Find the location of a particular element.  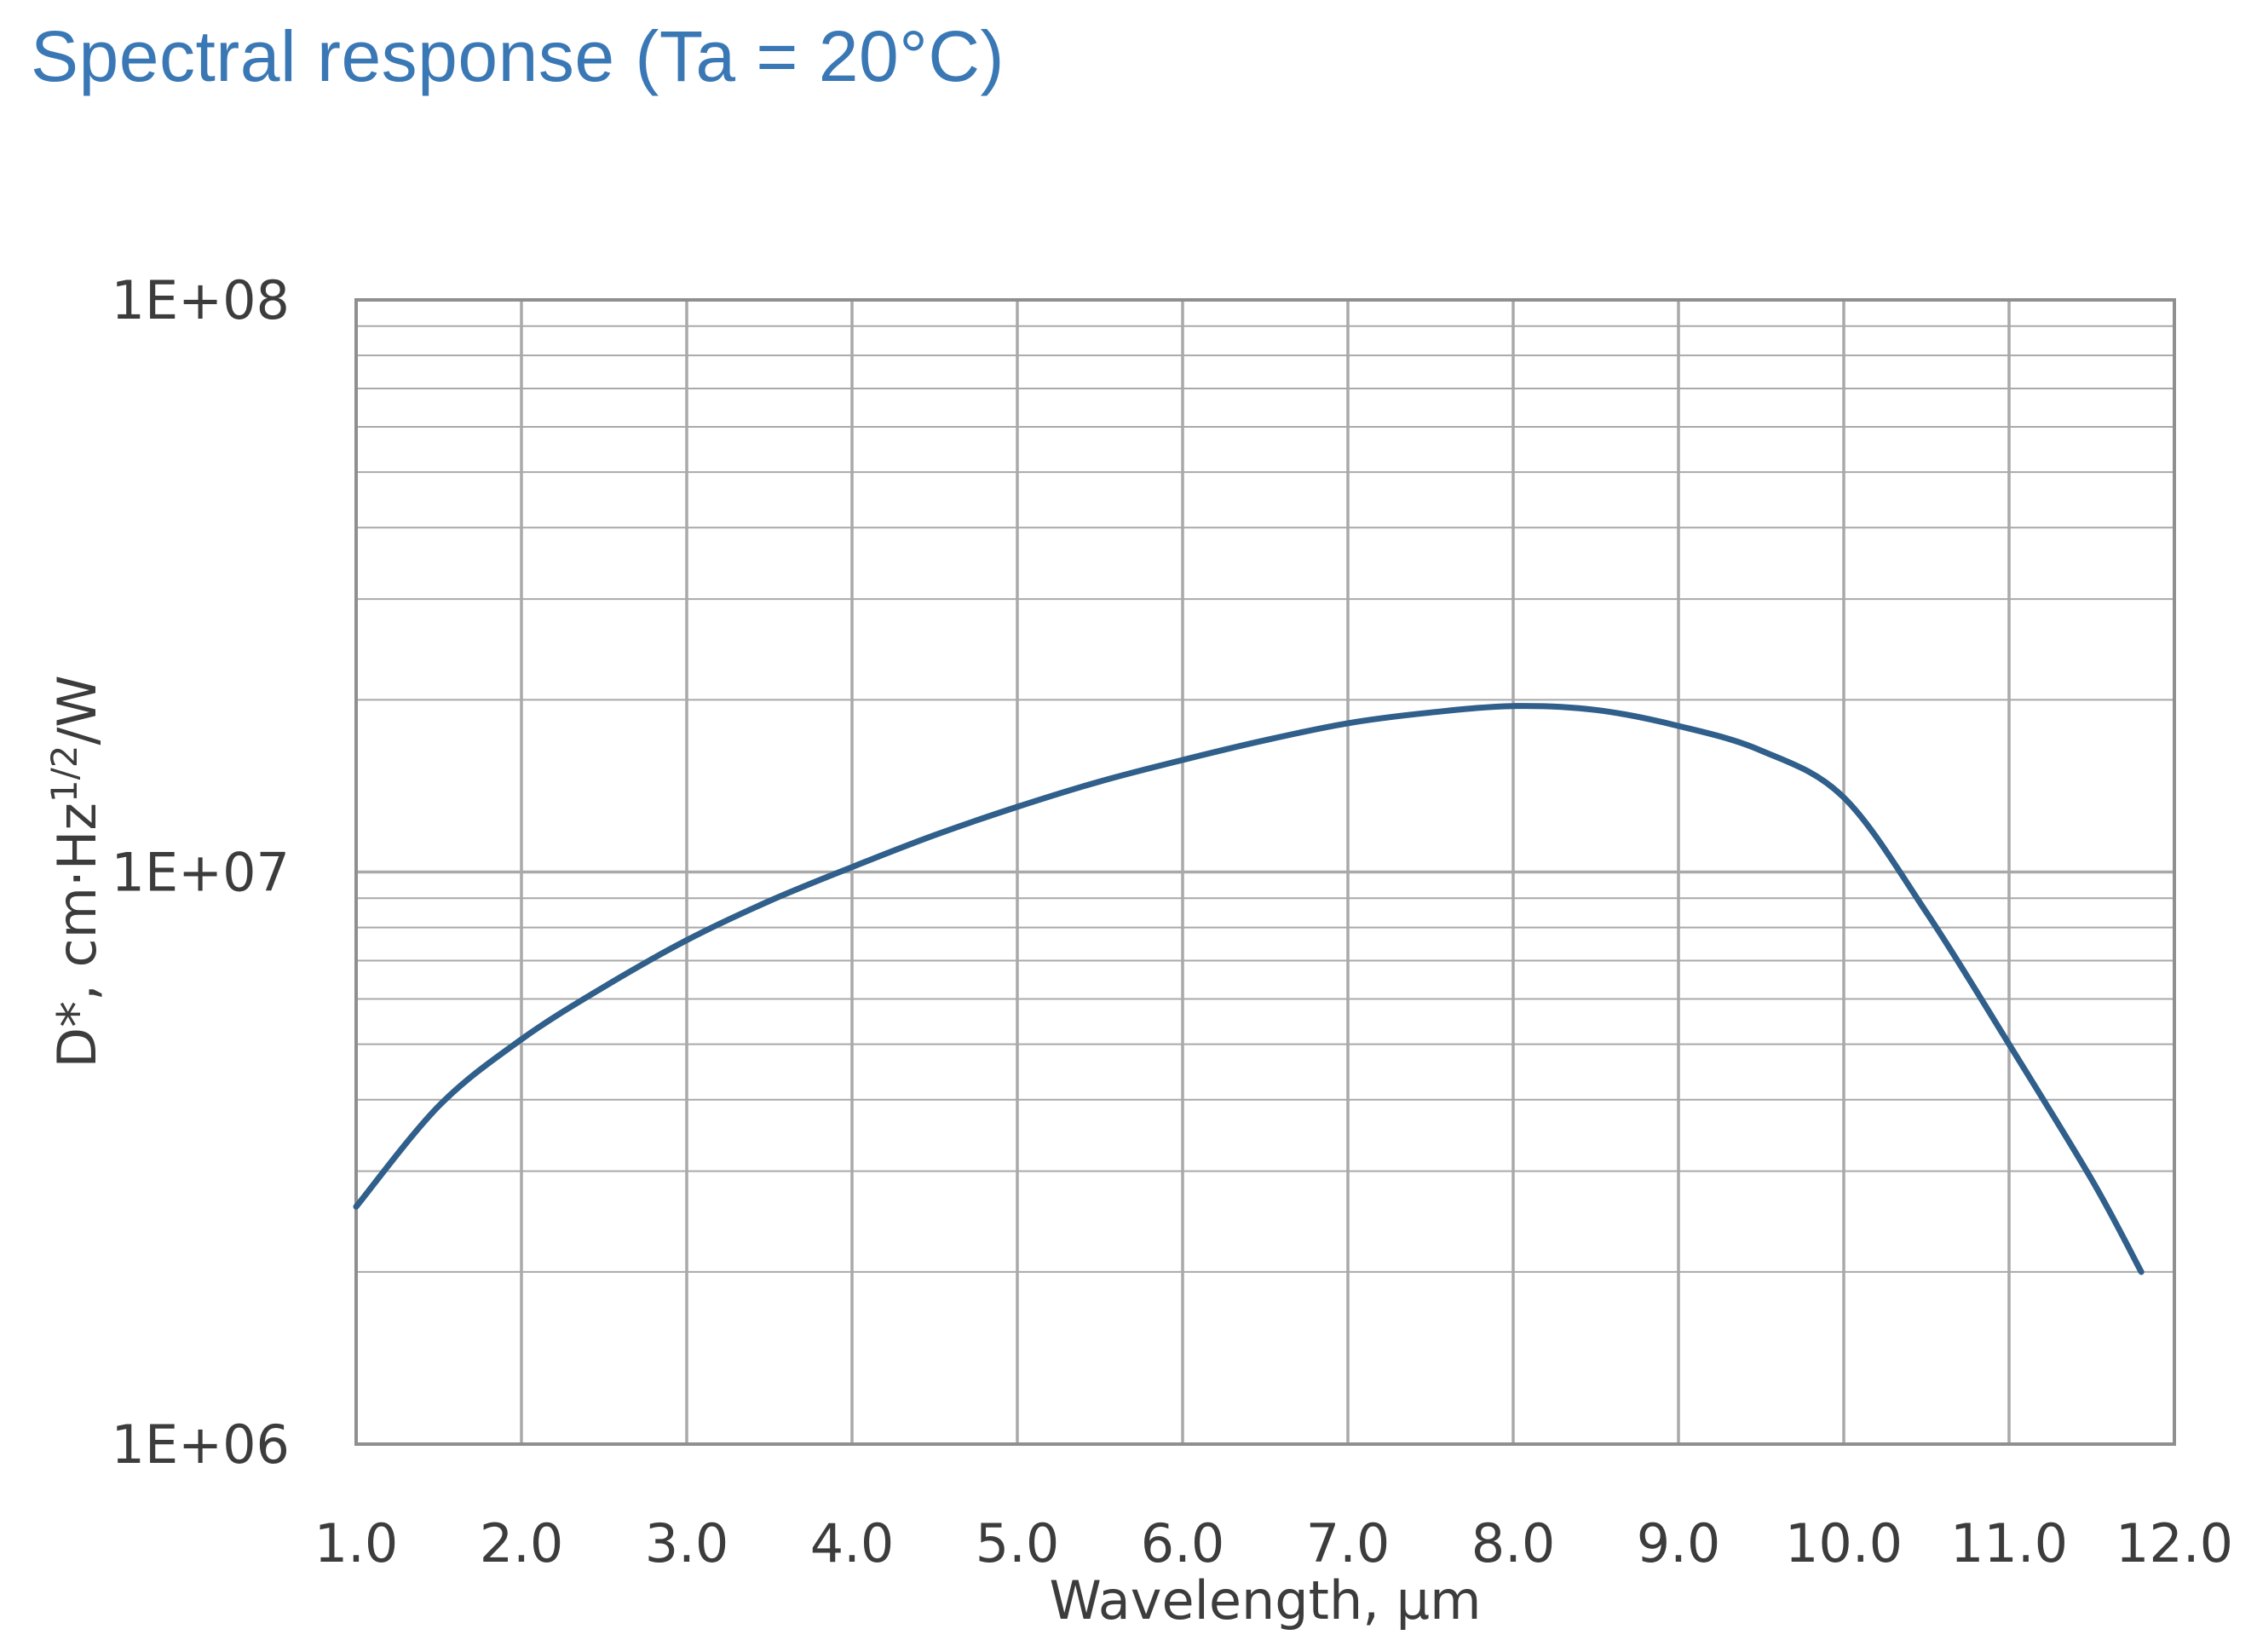

x-tick-label: 2.0 is located at coordinates (522, 1543).